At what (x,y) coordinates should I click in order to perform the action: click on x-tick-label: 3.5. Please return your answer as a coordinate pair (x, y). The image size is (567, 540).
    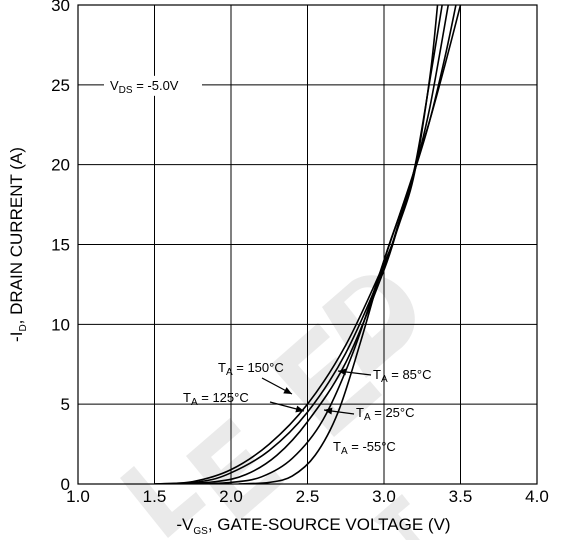
    Looking at the image, I should click on (461, 496).